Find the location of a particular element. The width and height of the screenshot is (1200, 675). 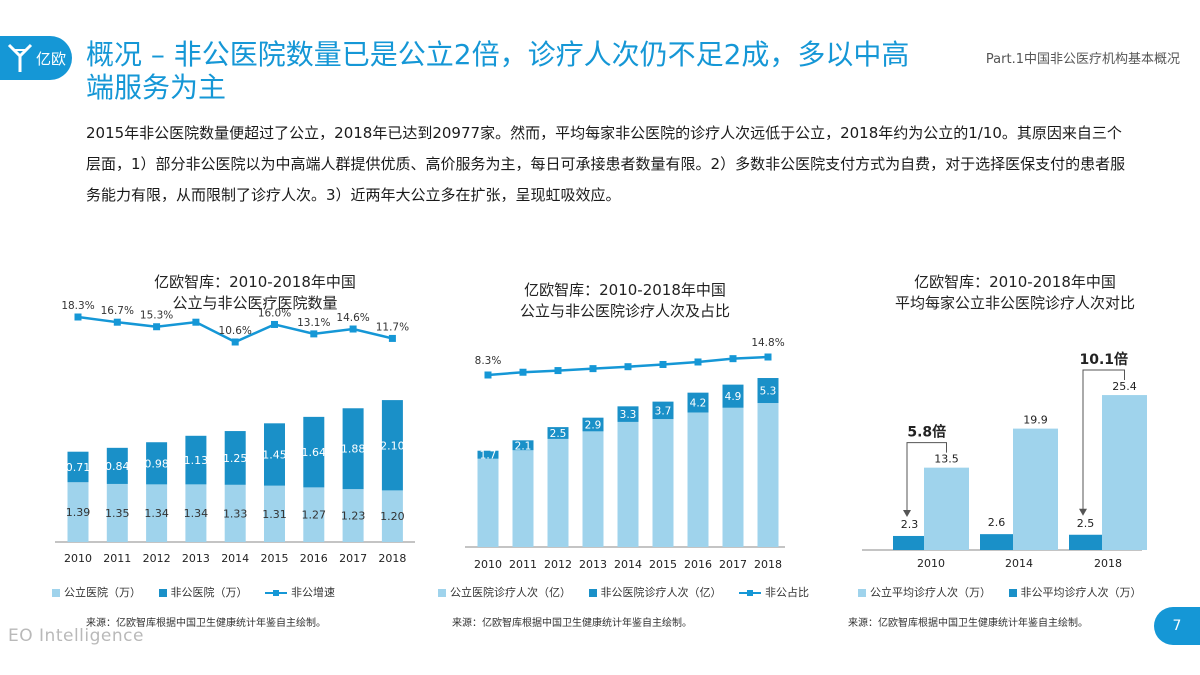

growth-label: 18.3% is located at coordinates (77, 306).